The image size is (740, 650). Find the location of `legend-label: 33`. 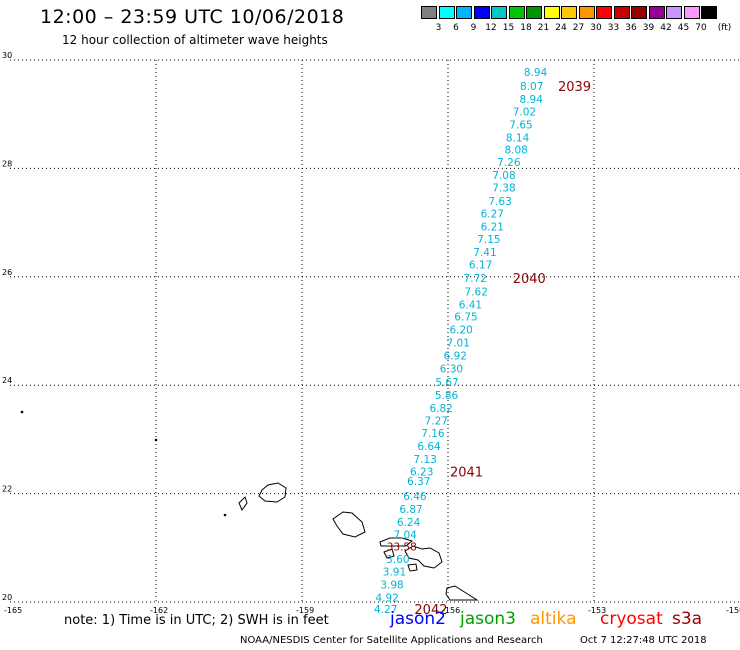

legend-label: 33 is located at coordinates (613, 28).